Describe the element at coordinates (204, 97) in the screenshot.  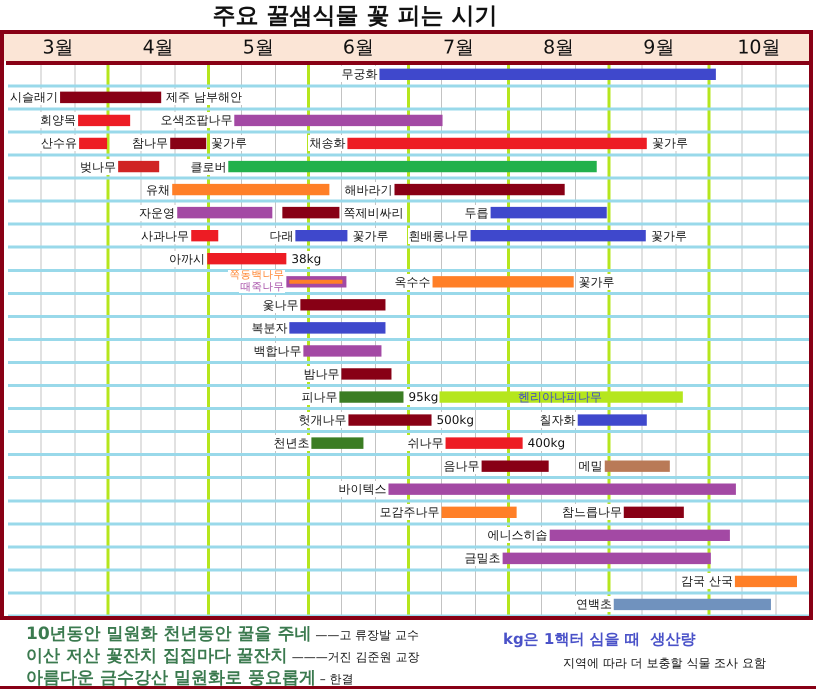
I see `data-label: 제주 남부해안` at that location.